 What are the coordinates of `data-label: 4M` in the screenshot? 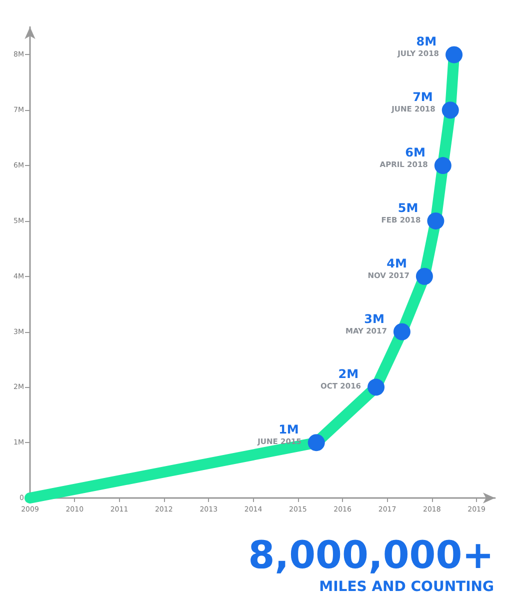 It's located at (396, 263).